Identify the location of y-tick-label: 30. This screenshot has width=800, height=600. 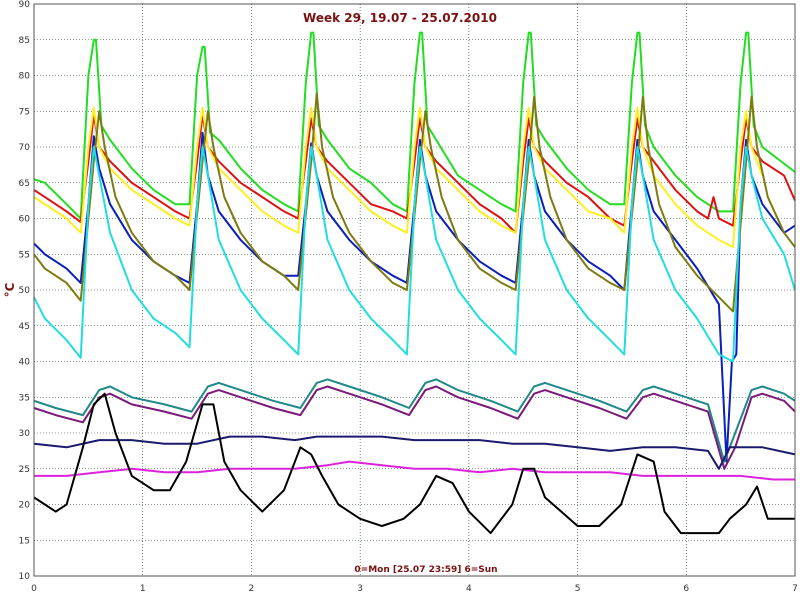
(25, 434).